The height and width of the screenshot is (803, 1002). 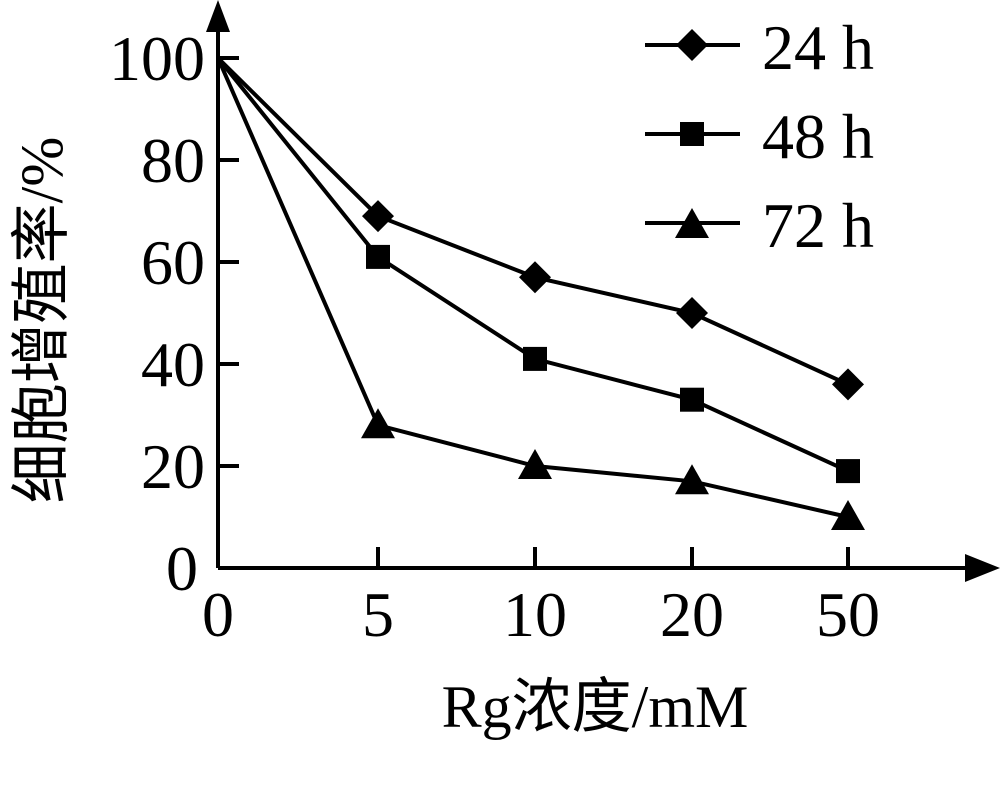 What do you see at coordinates (692, 614) in the screenshot?
I see `x-tick-label: 20` at bounding box center [692, 614].